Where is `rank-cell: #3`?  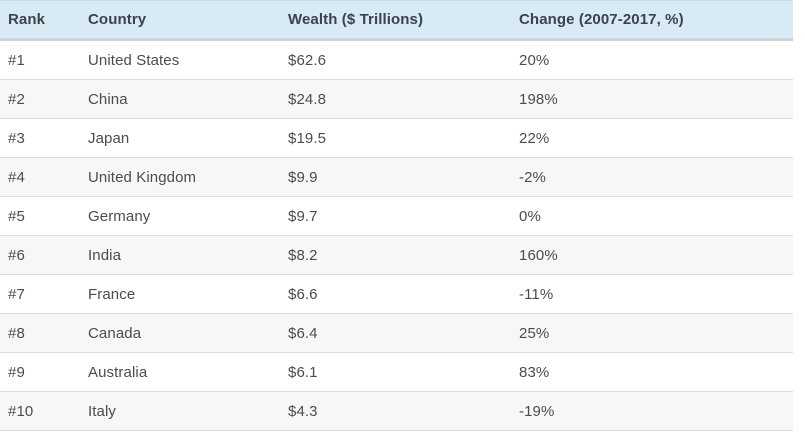 rank-cell: #3 is located at coordinates (40, 138).